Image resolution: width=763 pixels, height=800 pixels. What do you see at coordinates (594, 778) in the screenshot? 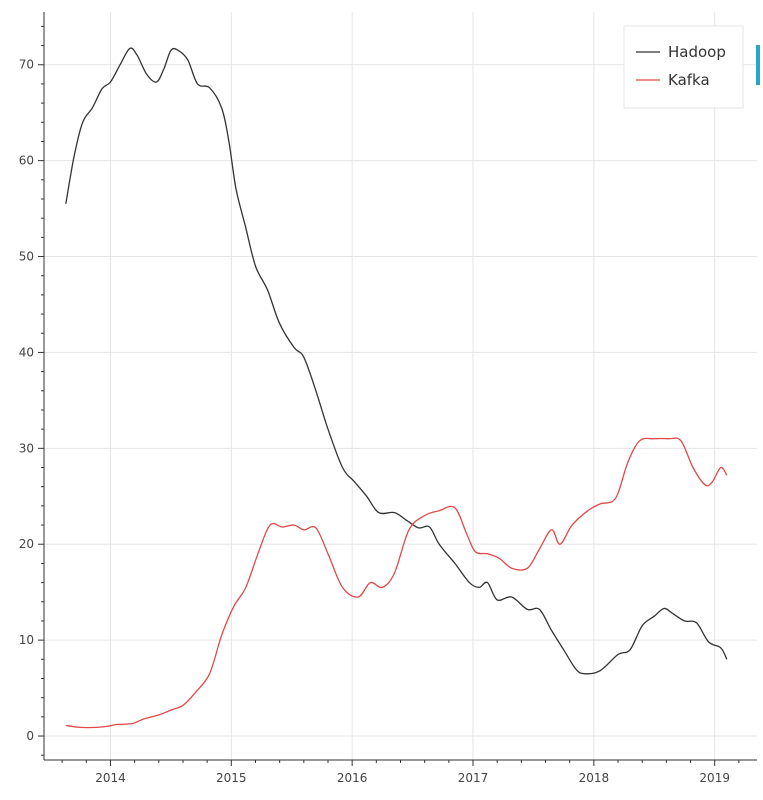
I see `x-tick-label: 2018` at bounding box center [594, 778].